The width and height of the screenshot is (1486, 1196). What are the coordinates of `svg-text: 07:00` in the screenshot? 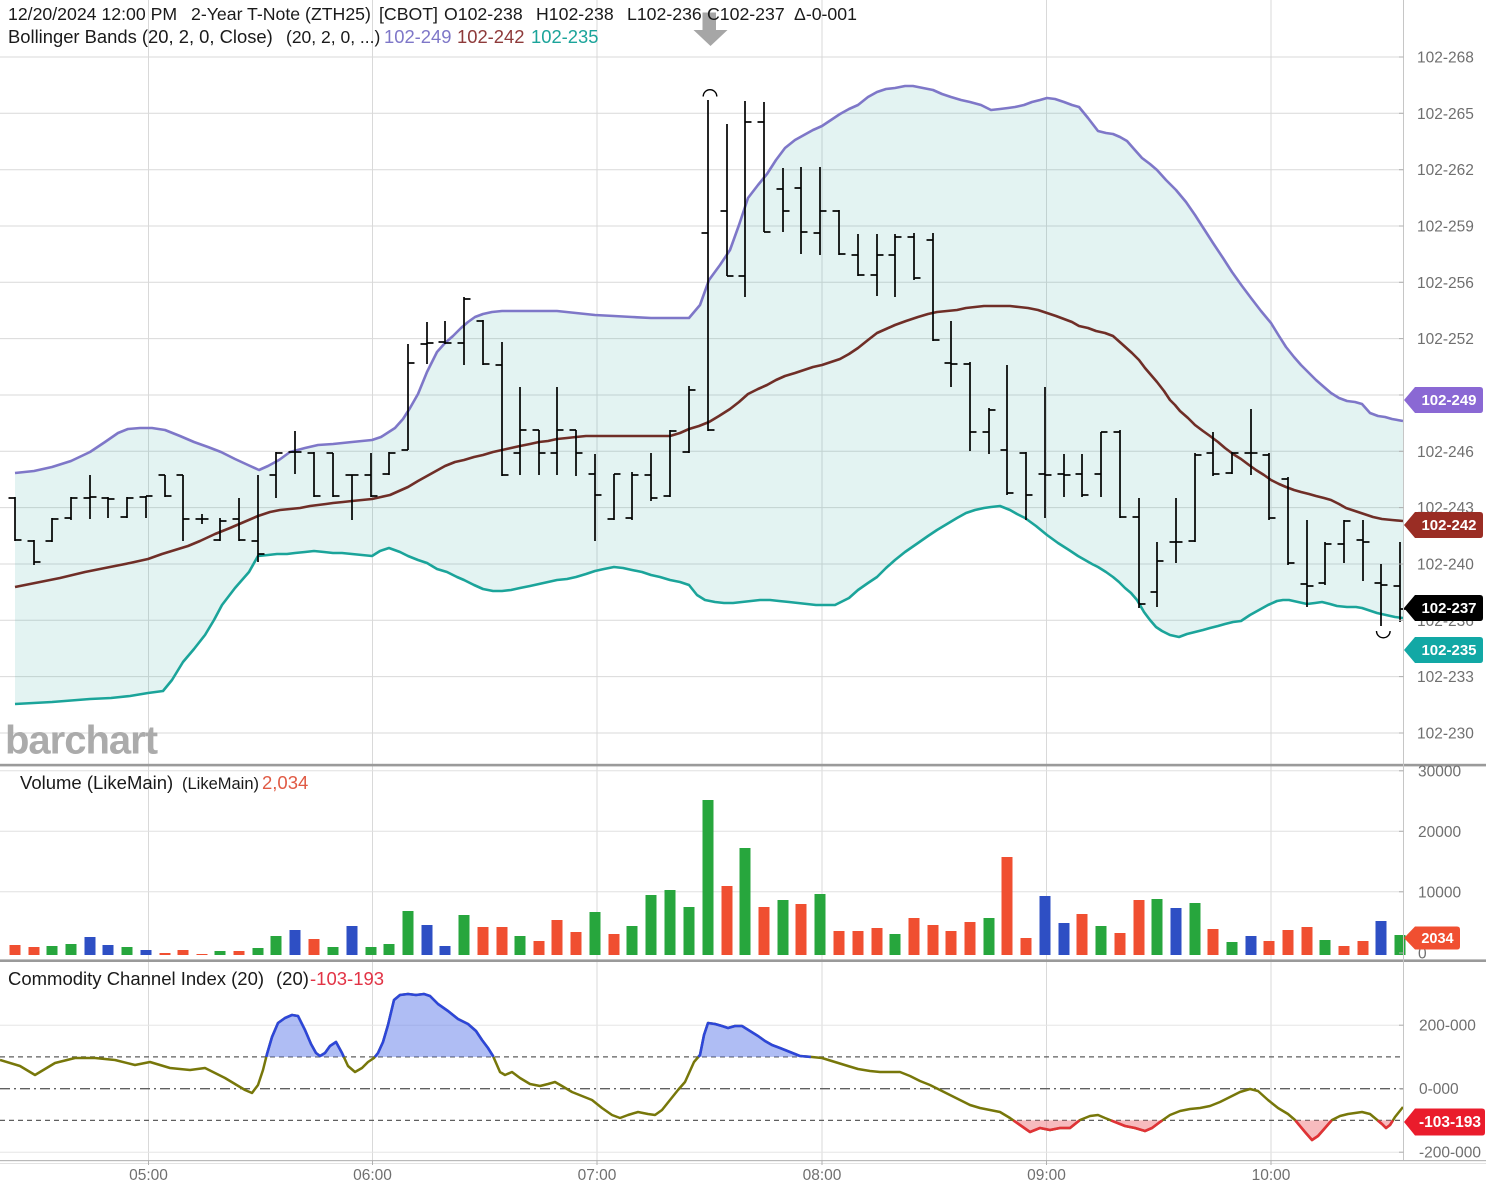 It's located at (597, 1175).